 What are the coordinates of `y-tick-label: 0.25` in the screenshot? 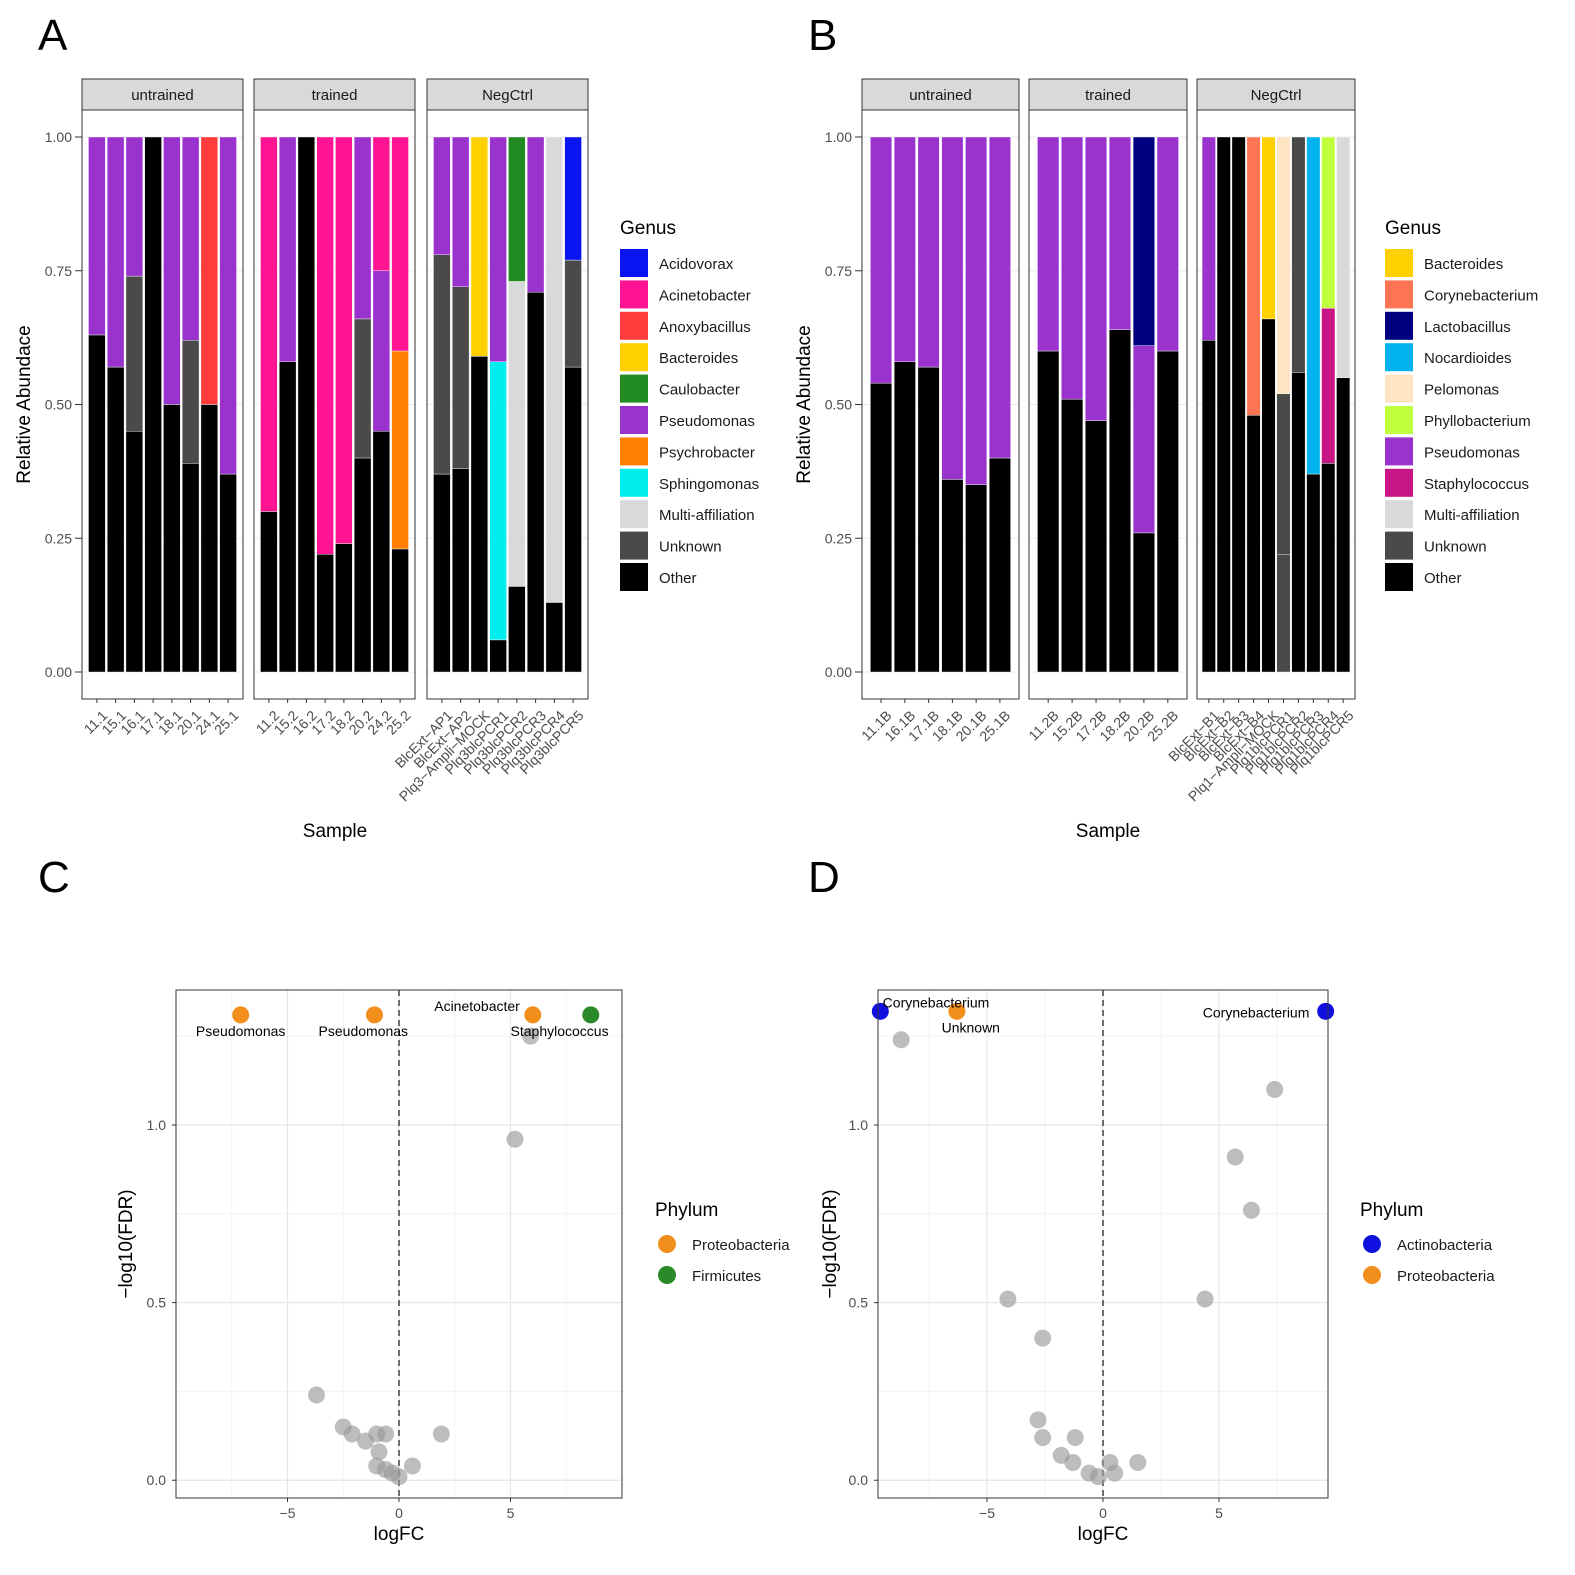 It's located at (58, 538).